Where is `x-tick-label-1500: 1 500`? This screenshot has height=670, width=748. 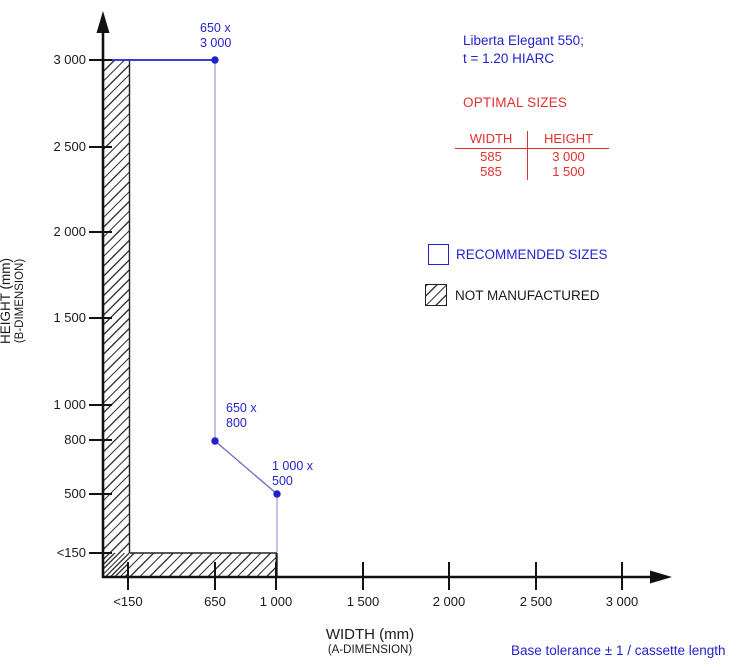
x-tick-label-1500: 1 500 is located at coordinates (363, 601).